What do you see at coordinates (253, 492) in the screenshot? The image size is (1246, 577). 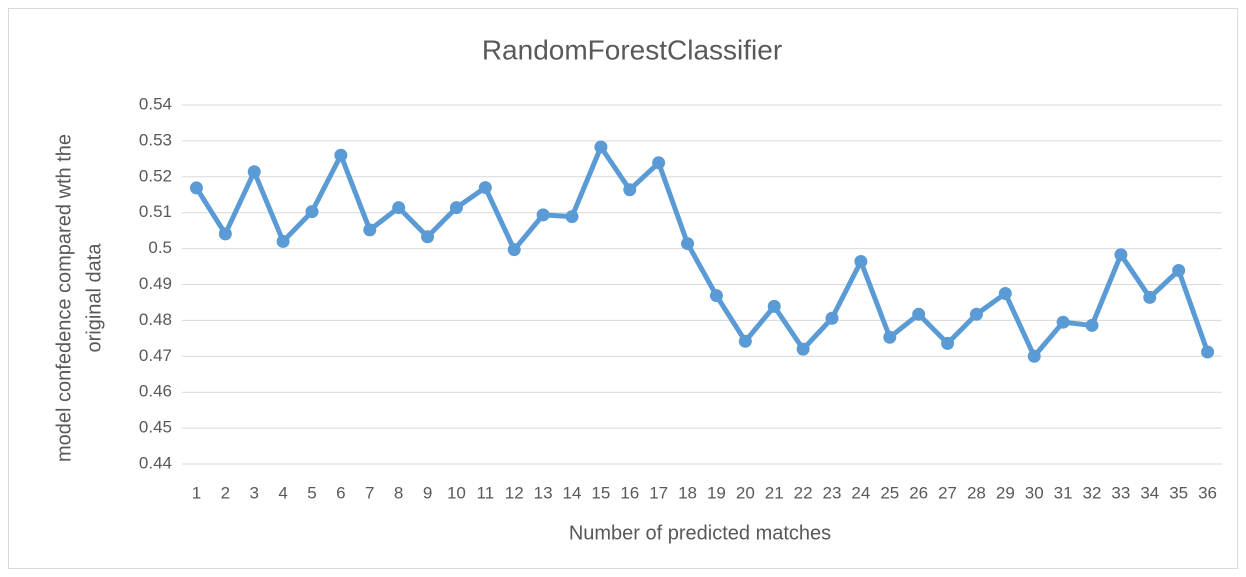 I see `x-tick-label: 3` at bounding box center [253, 492].